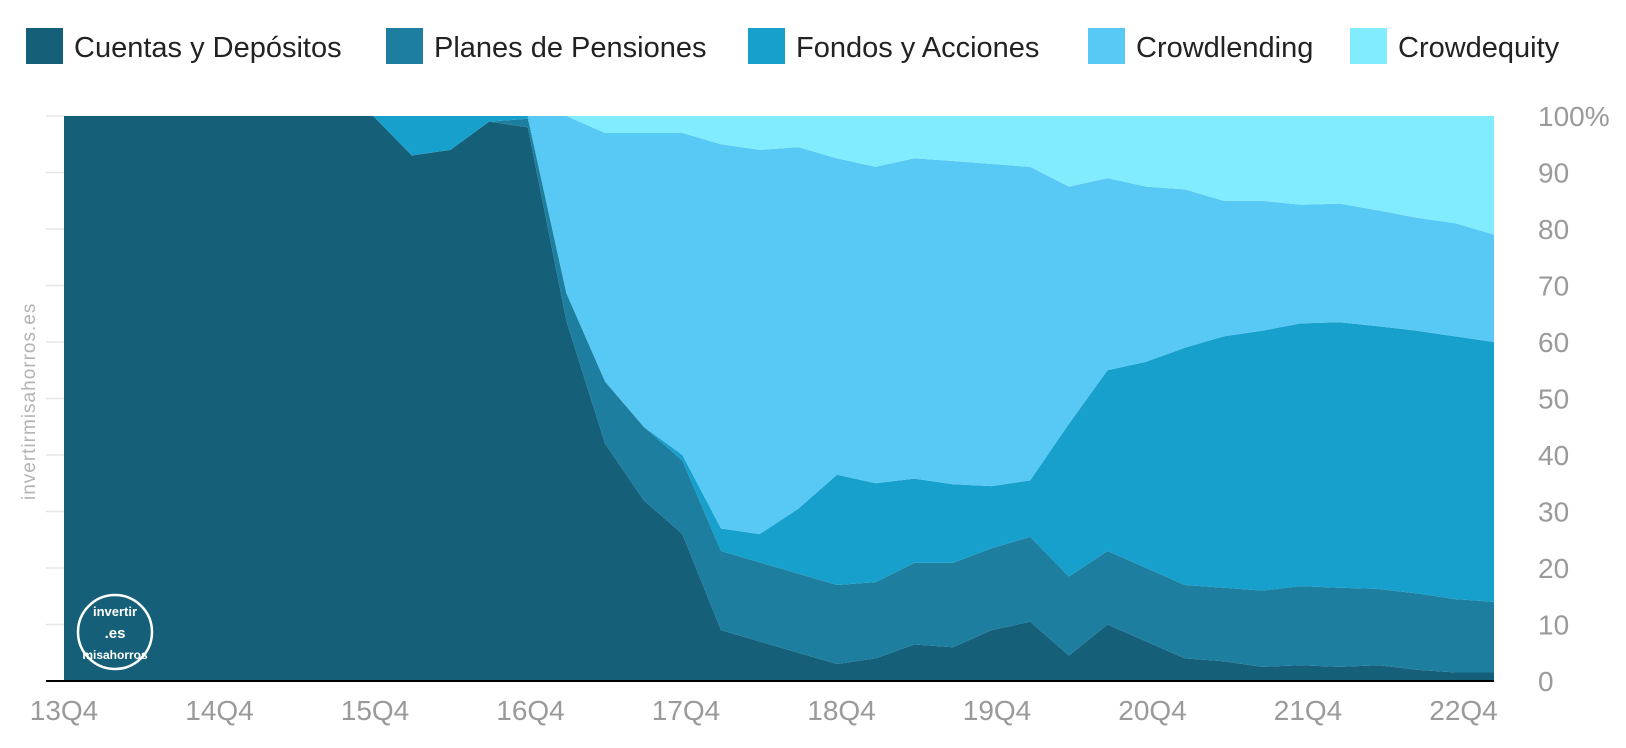  Describe the element at coordinates (530, 710) in the screenshot. I see `x-tick-label: 16Q4` at that location.